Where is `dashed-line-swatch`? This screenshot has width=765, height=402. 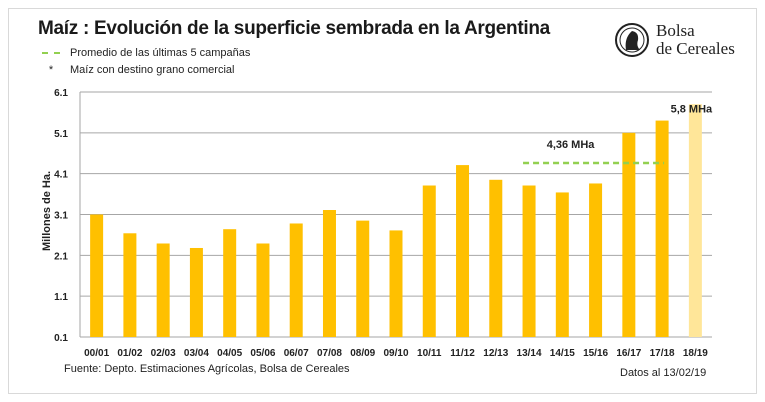 dashed-line-swatch is located at coordinates (51, 53).